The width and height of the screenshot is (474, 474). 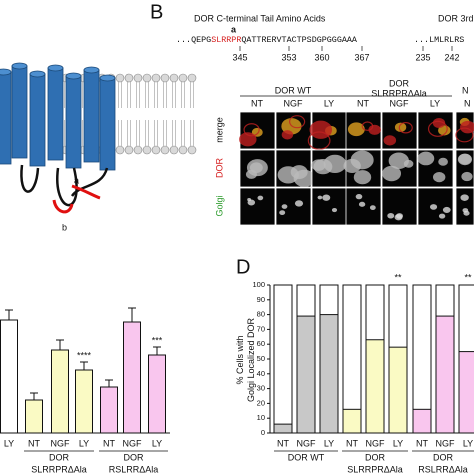 What do you see at coordinates (260, 18) in the screenshot?
I see `sequence-title: DOR C-terminal Tail Amino Acids` at bounding box center [260, 18].